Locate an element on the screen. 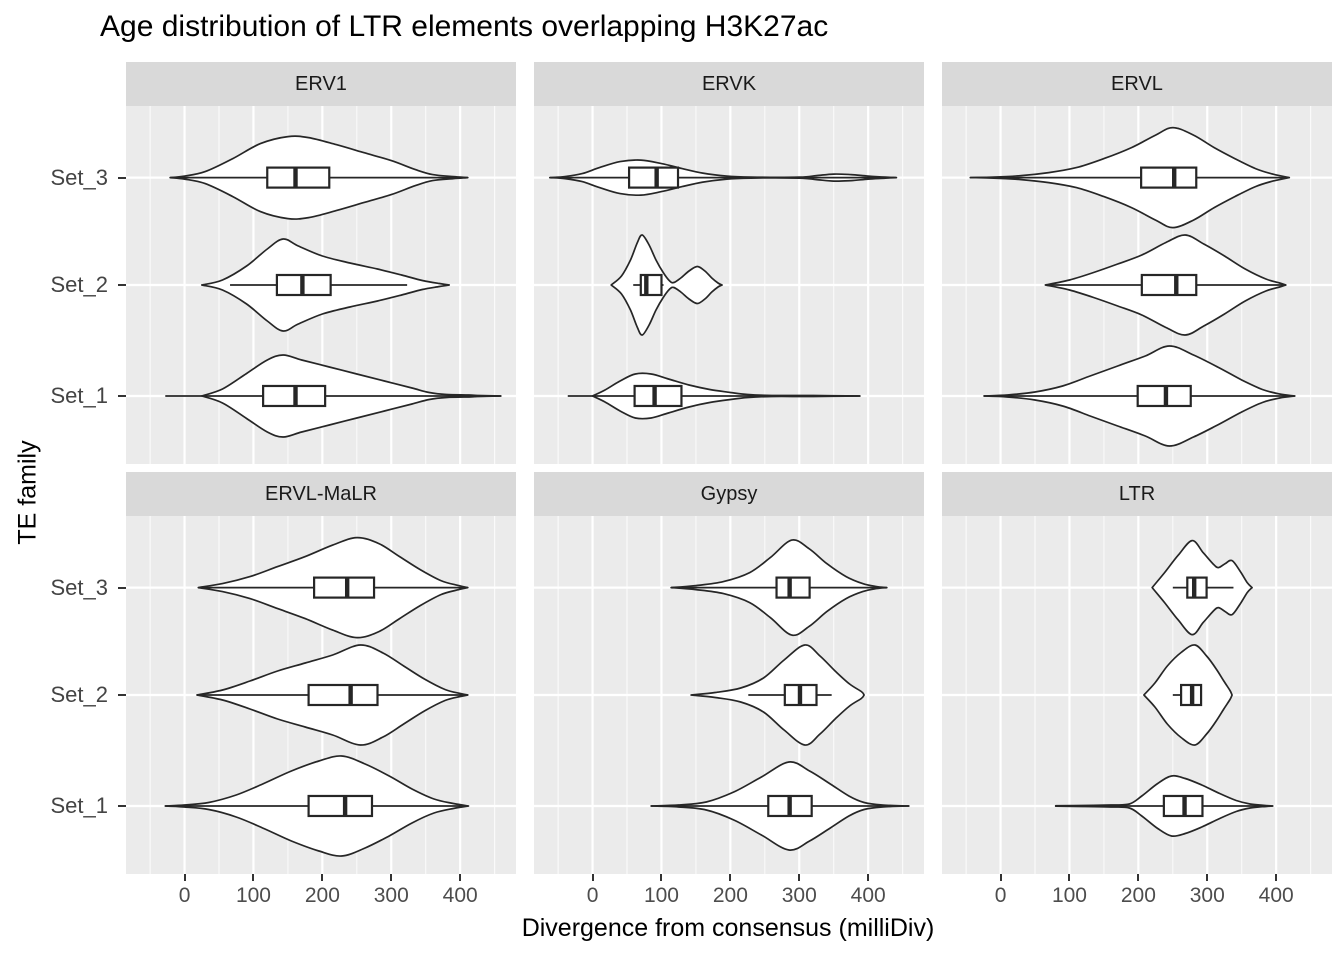 The image size is (1344, 960). facet-strip-label: Gypsy is located at coordinates (729, 494).